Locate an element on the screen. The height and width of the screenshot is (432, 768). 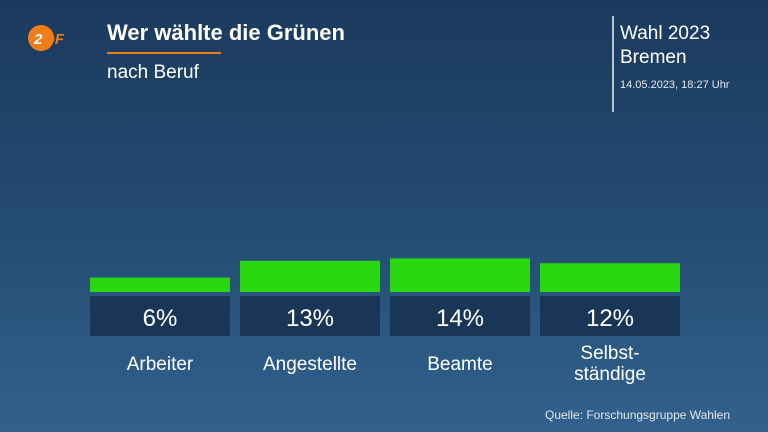
header-divider is located at coordinates (613, 64).